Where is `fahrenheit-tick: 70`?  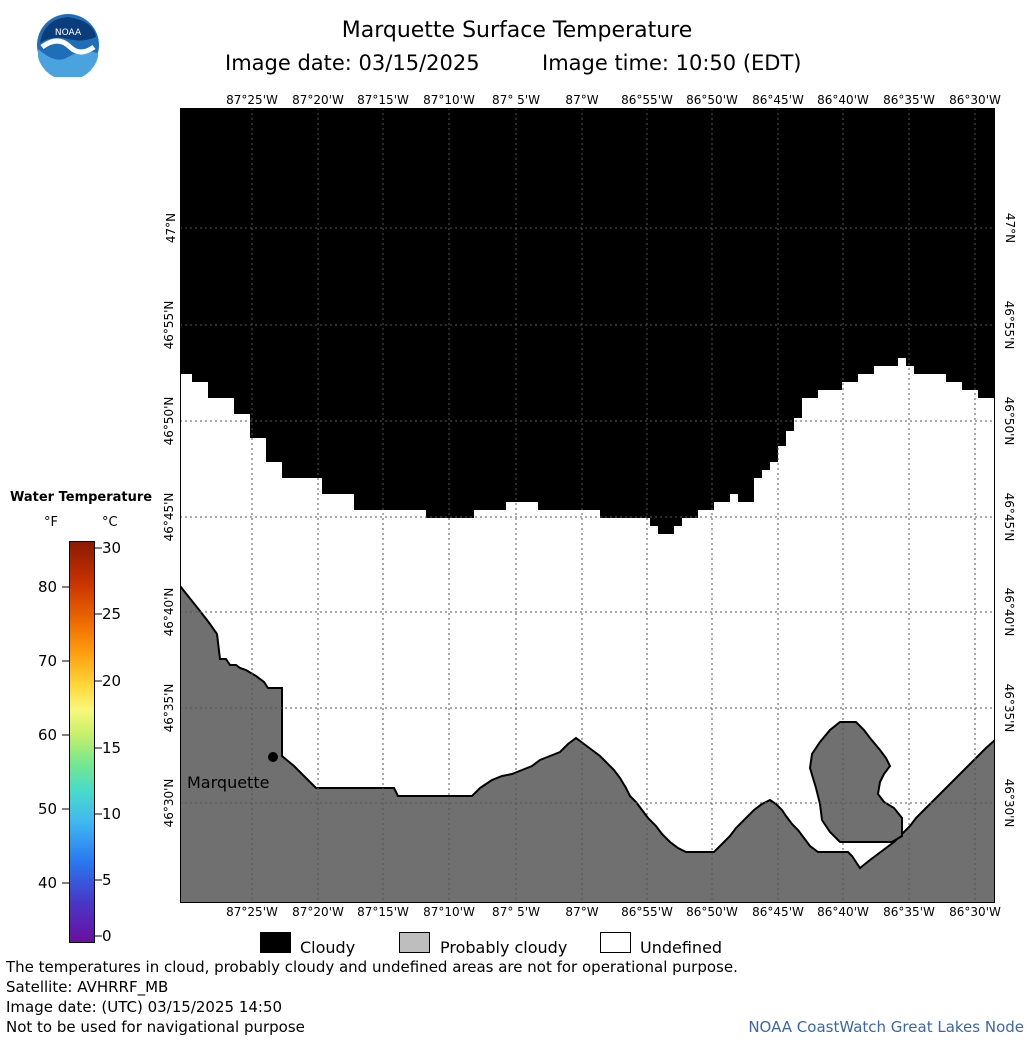
fahrenheit-tick: 70 is located at coordinates (48, 661).